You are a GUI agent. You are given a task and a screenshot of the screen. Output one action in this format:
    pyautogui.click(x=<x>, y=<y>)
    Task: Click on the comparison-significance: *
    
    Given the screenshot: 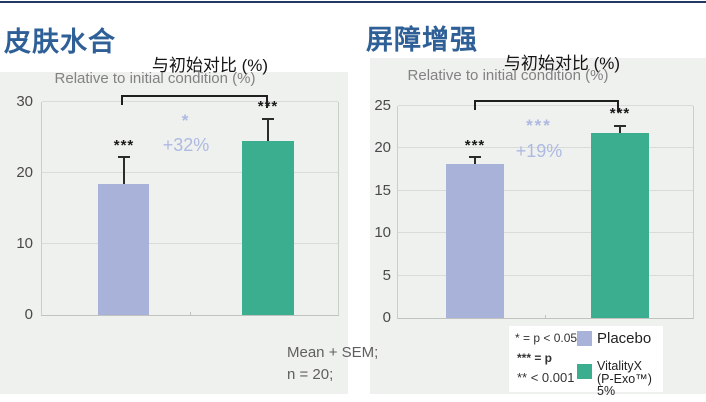 What is the action you would take?
    pyautogui.click(x=186, y=120)
    